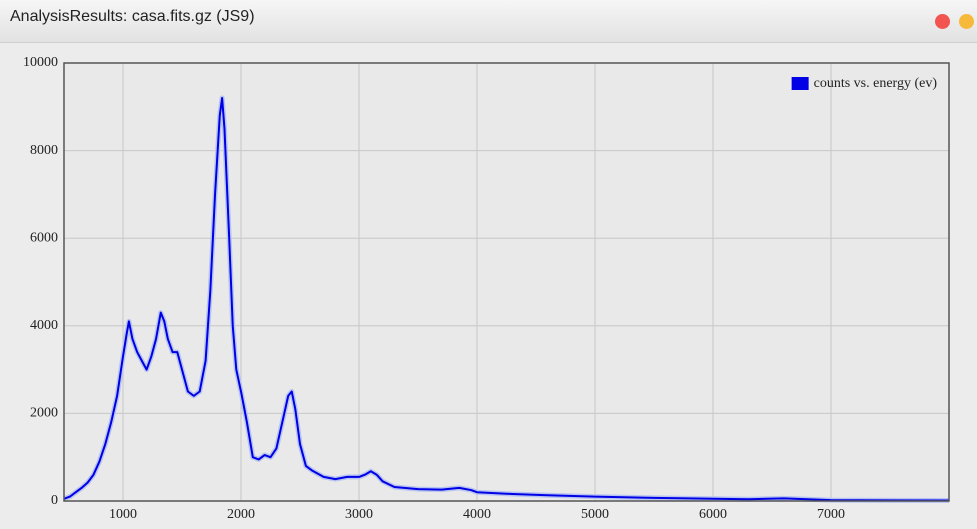  I want to click on legend-swatch, so click(800, 83).